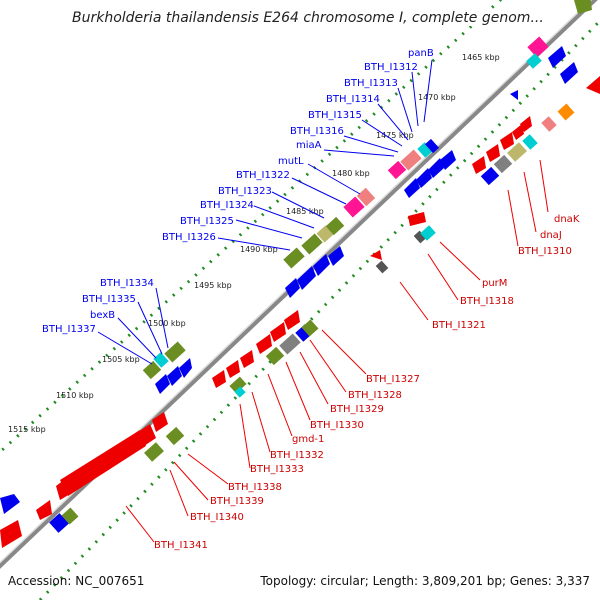  I want to click on gene-label: dnaJ, so click(551, 235).